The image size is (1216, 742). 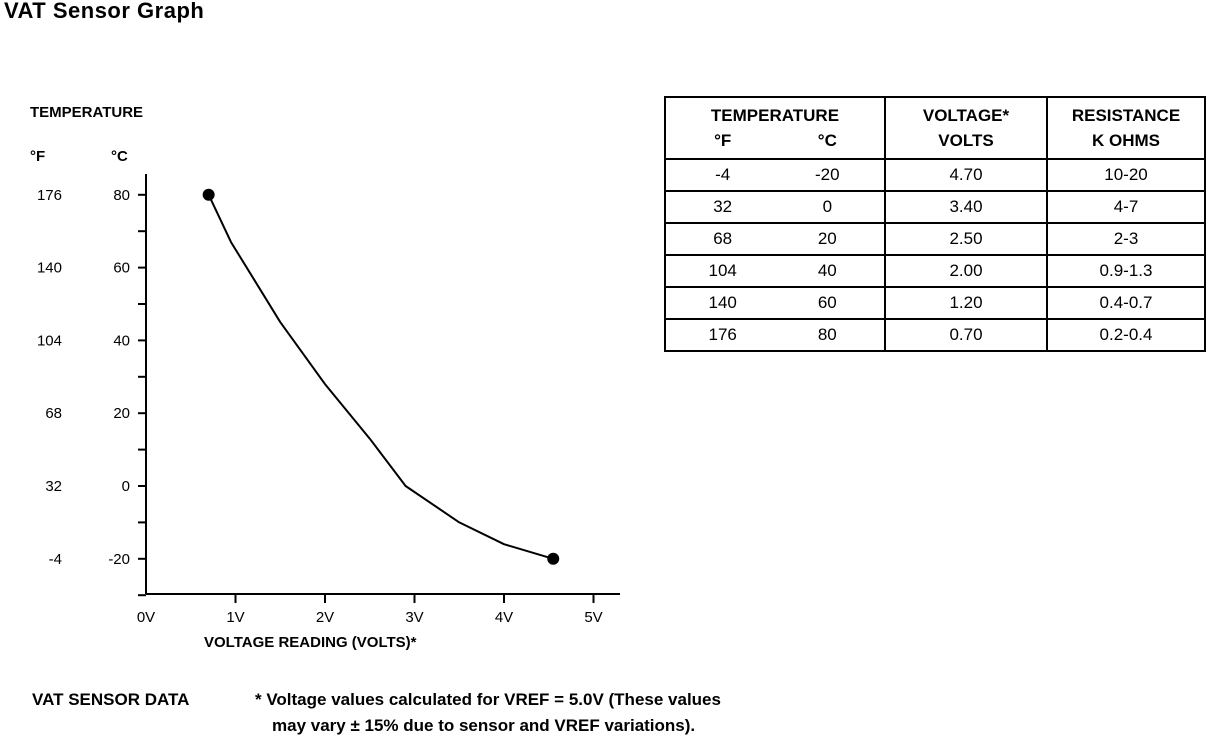 I want to click on y-tick-label-c: 80, so click(x=121, y=195).